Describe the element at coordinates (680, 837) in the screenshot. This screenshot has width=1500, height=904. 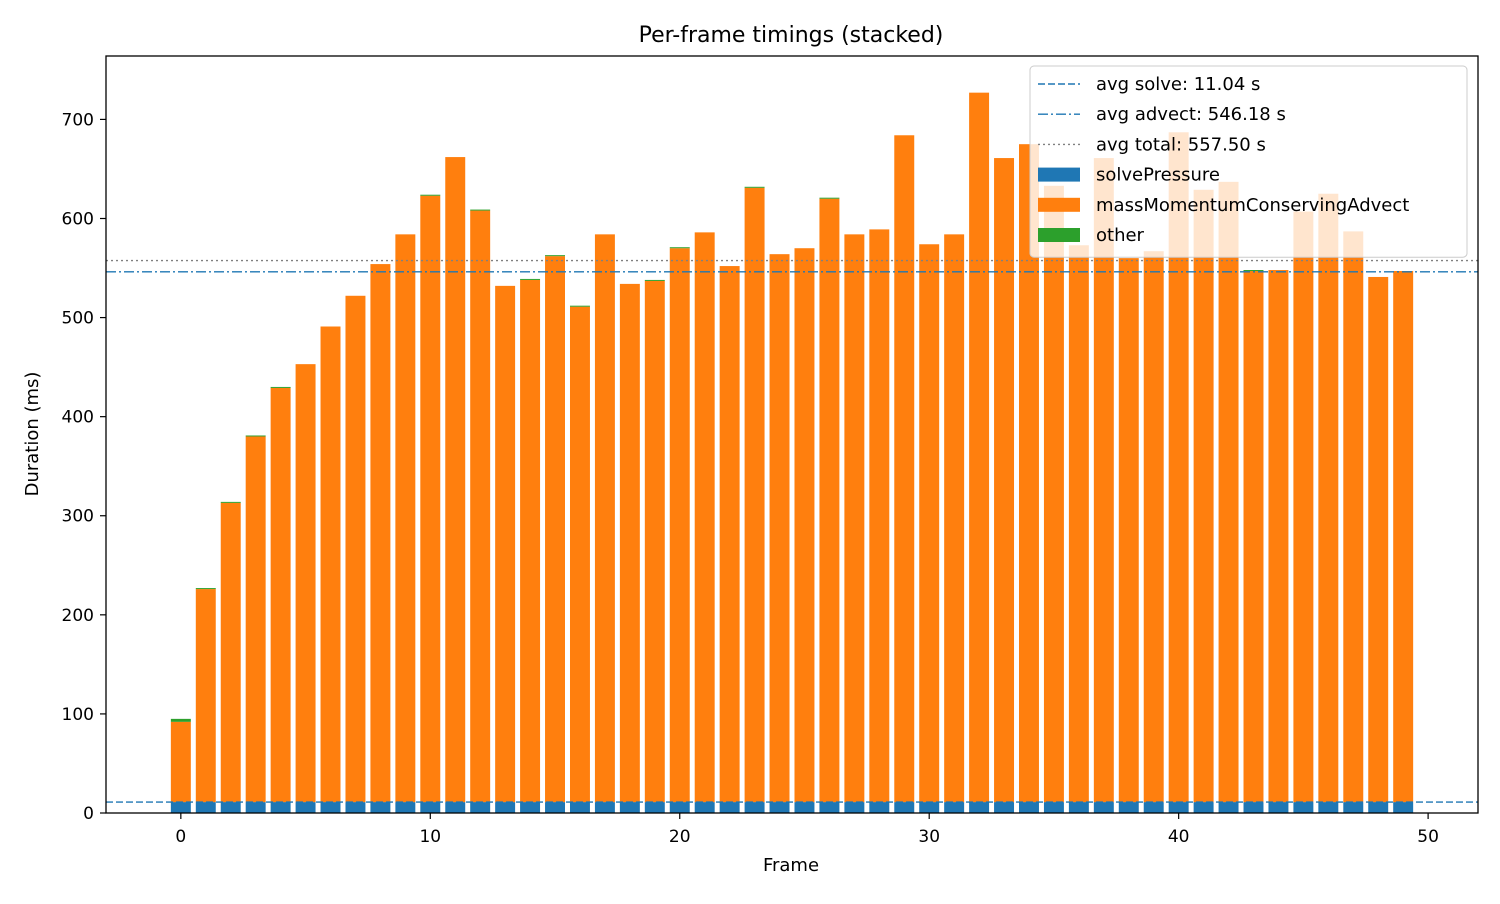
I see `x-tick-label-20: 20` at that location.